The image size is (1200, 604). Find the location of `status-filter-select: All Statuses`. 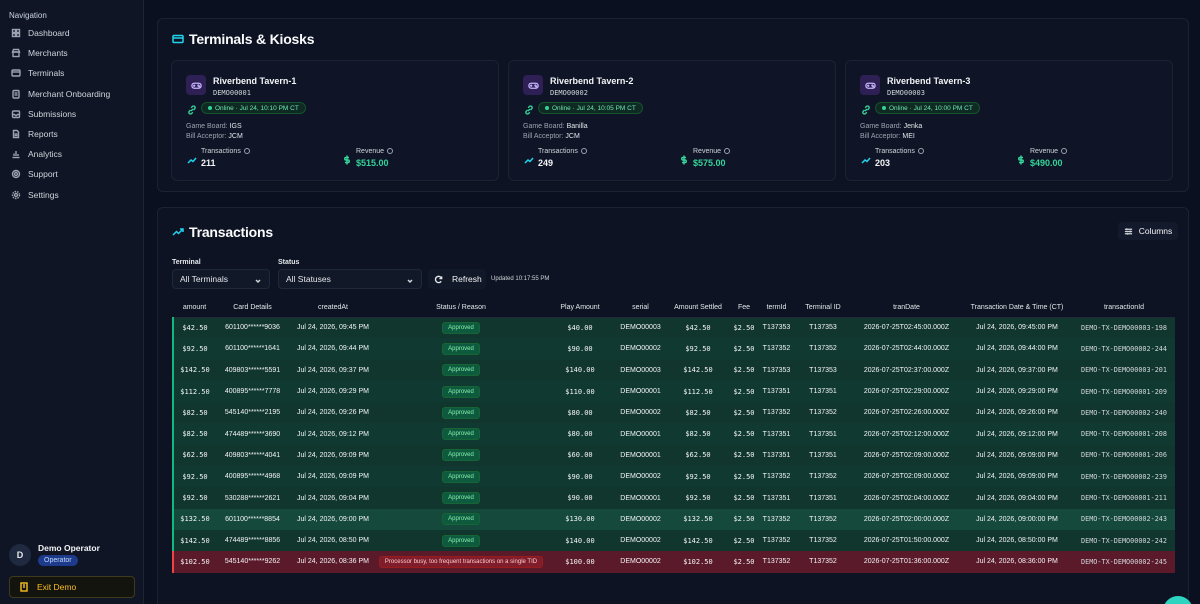

status-filter-select: All Statuses is located at coordinates (350, 279).